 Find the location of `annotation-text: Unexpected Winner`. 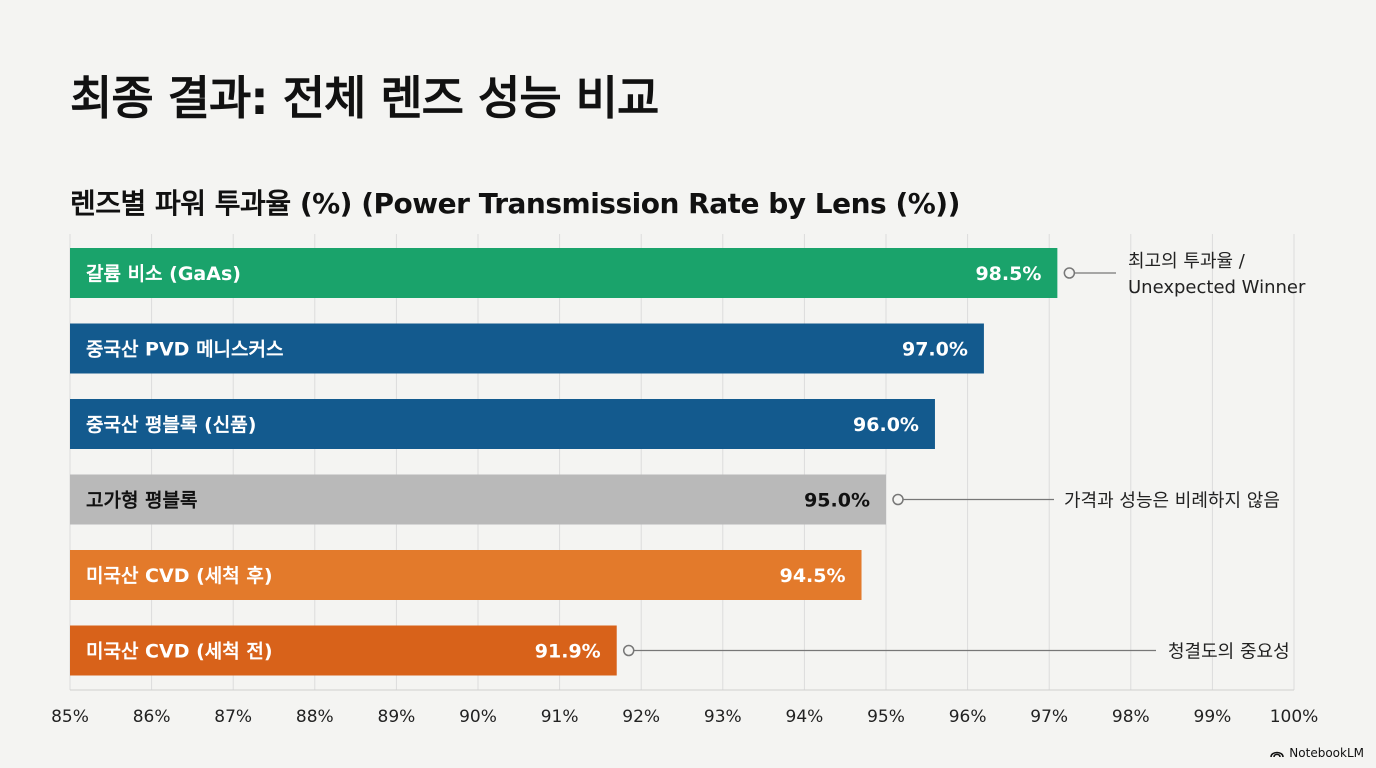

annotation-text: Unexpected Winner is located at coordinates (1217, 287).